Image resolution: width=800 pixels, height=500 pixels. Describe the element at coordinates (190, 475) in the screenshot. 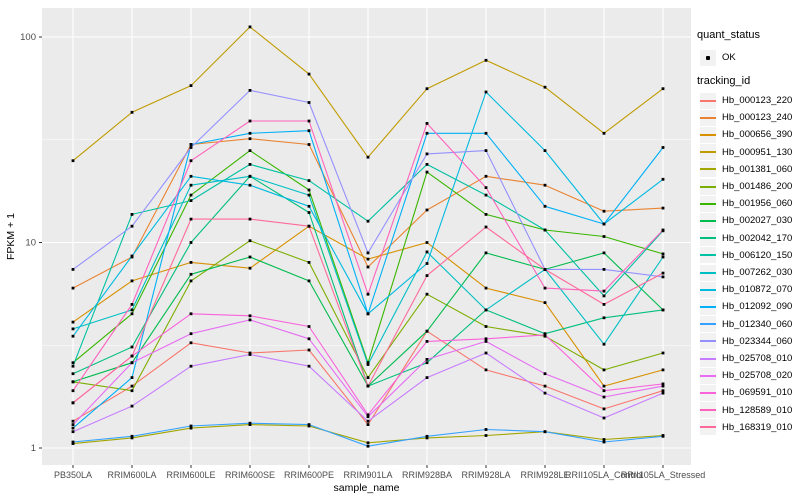

I see `x-tick-label: RRIM600LE` at that location.